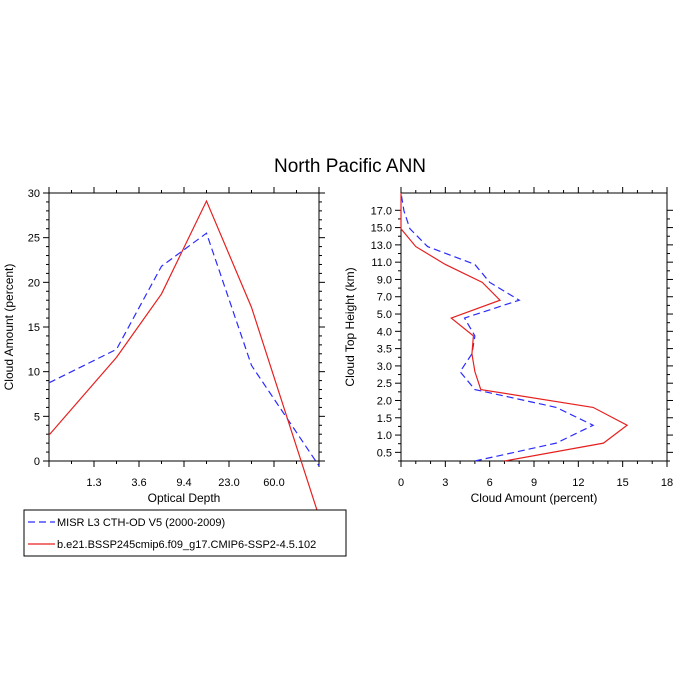 The image size is (700, 700). Describe the element at coordinates (37, 462) in the screenshot. I see `y-tick-label: 0` at that location.